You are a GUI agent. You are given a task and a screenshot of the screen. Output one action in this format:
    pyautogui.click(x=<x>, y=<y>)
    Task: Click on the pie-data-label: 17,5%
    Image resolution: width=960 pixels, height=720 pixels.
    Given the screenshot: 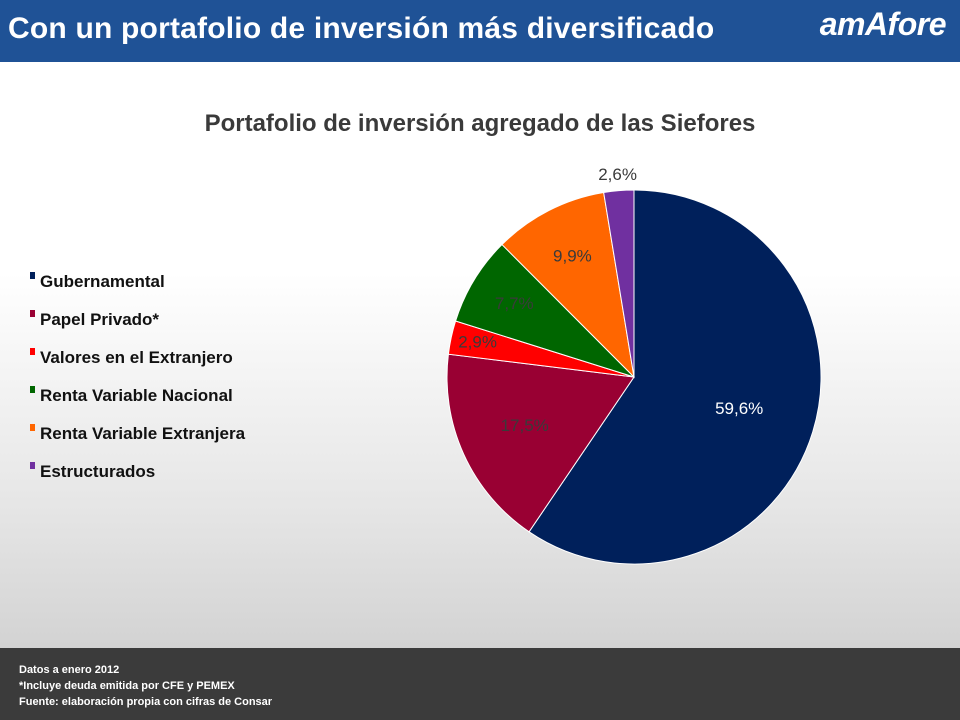 What is the action you would take?
    pyautogui.click(x=525, y=425)
    